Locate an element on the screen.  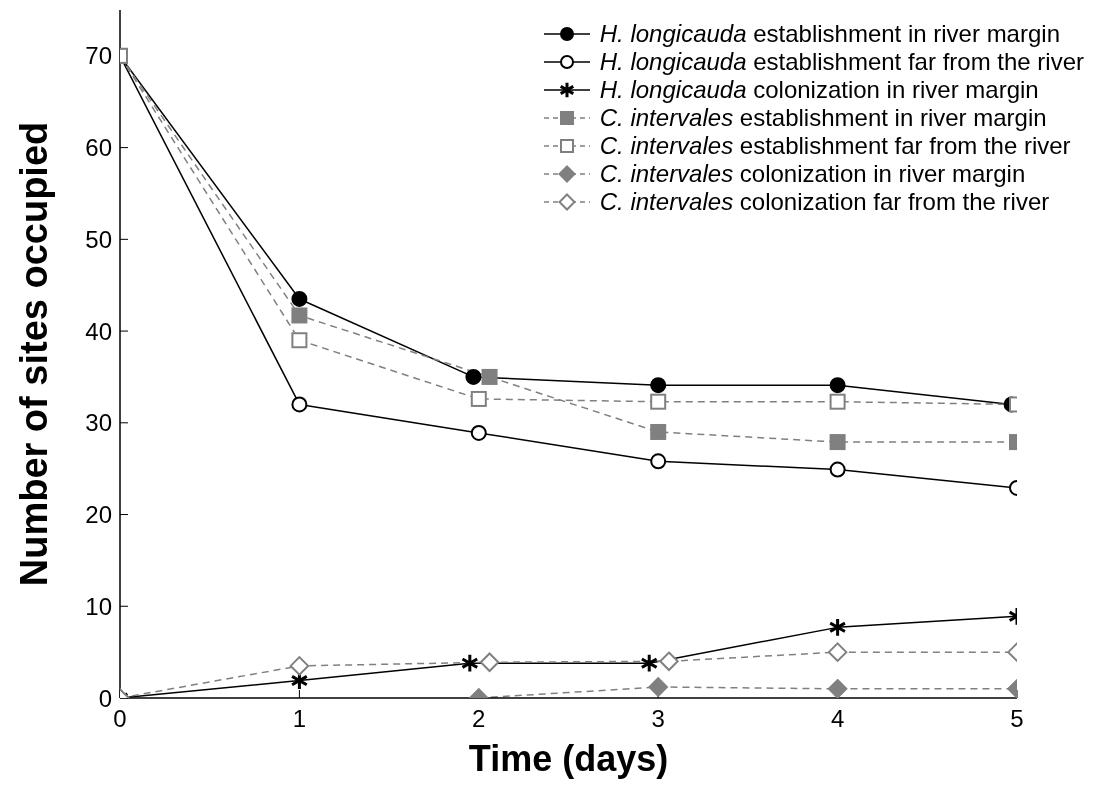
legend-label: H. longicauda establishment in river margin is located at coordinates (829, 34).